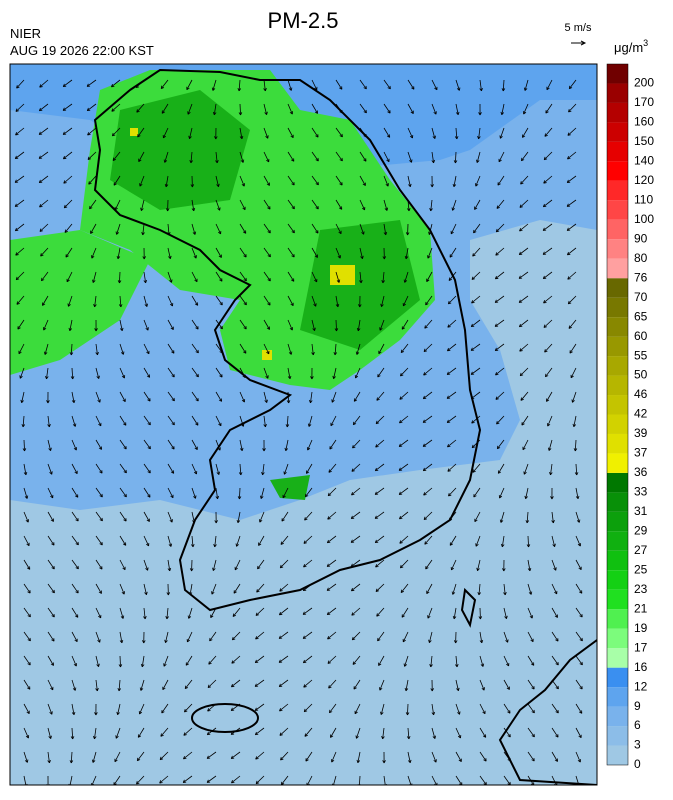  Describe the element at coordinates (644, 141) in the screenshot. I see `colorbar-label: 150` at that location.